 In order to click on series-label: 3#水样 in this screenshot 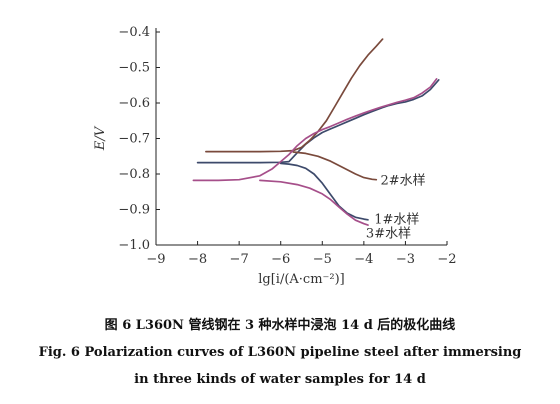, I will do `click(388, 234)`.